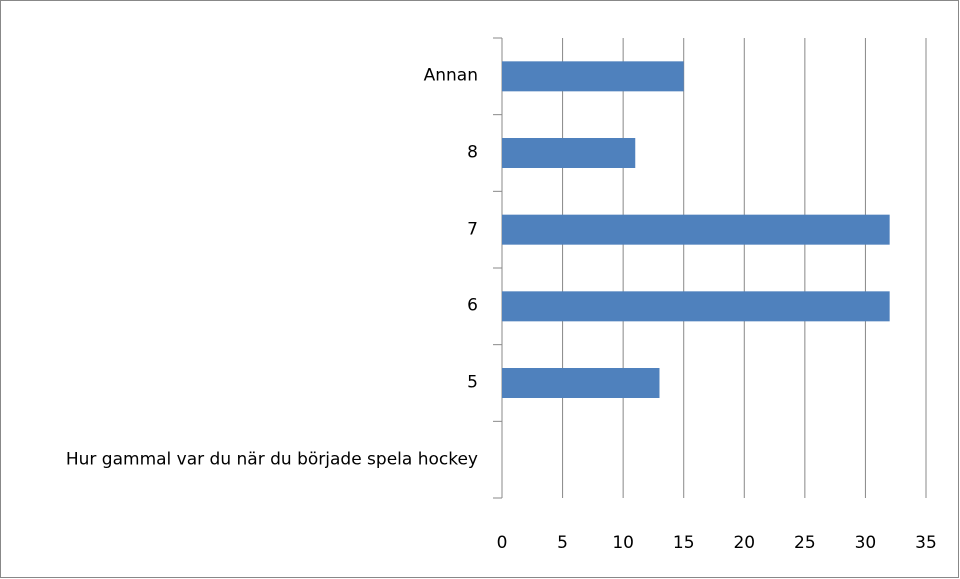 The height and width of the screenshot is (579, 960). What do you see at coordinates (502, 543) in the screenshot?
I see `x-tick-label: 0` at bounding box center [502, 543].